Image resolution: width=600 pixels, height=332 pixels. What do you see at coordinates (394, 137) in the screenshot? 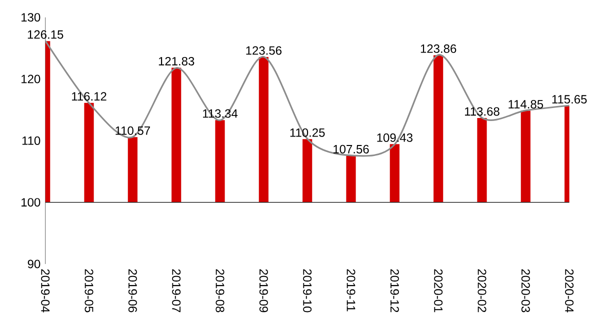
I see `data-label: 109.43` at bounding box center [394, 137].